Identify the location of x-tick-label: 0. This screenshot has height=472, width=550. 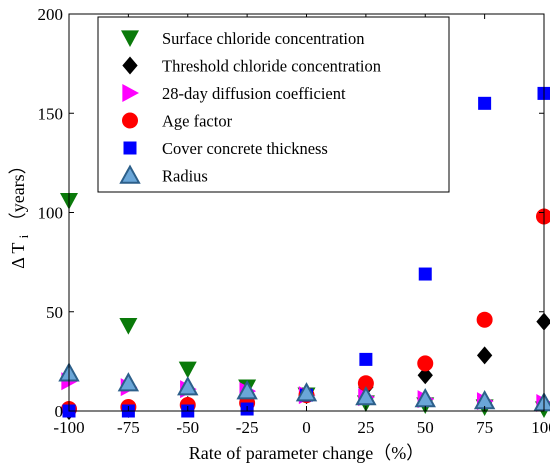
(306, 427).